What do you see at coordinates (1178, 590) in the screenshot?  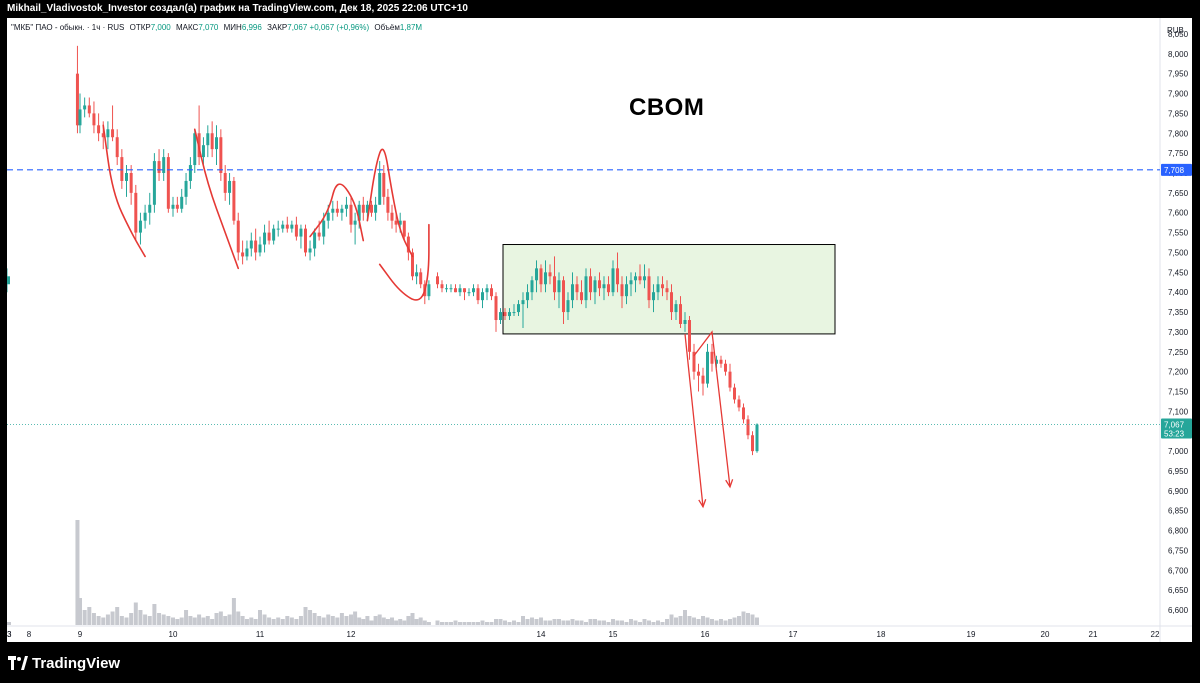 I see `price-tick-label: 6,650` at bounding box center [1178, 590].